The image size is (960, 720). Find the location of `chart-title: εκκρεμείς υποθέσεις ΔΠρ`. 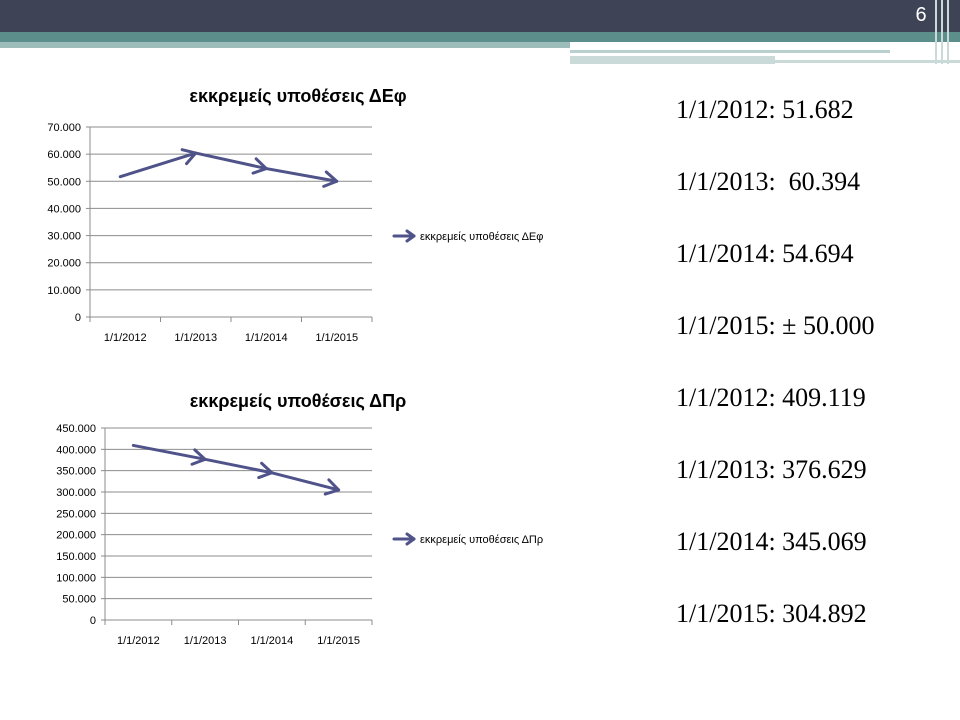

chart-title: εκκρεμείς υποθέσεις ΔΠρ is located at coordinates (298, 401).